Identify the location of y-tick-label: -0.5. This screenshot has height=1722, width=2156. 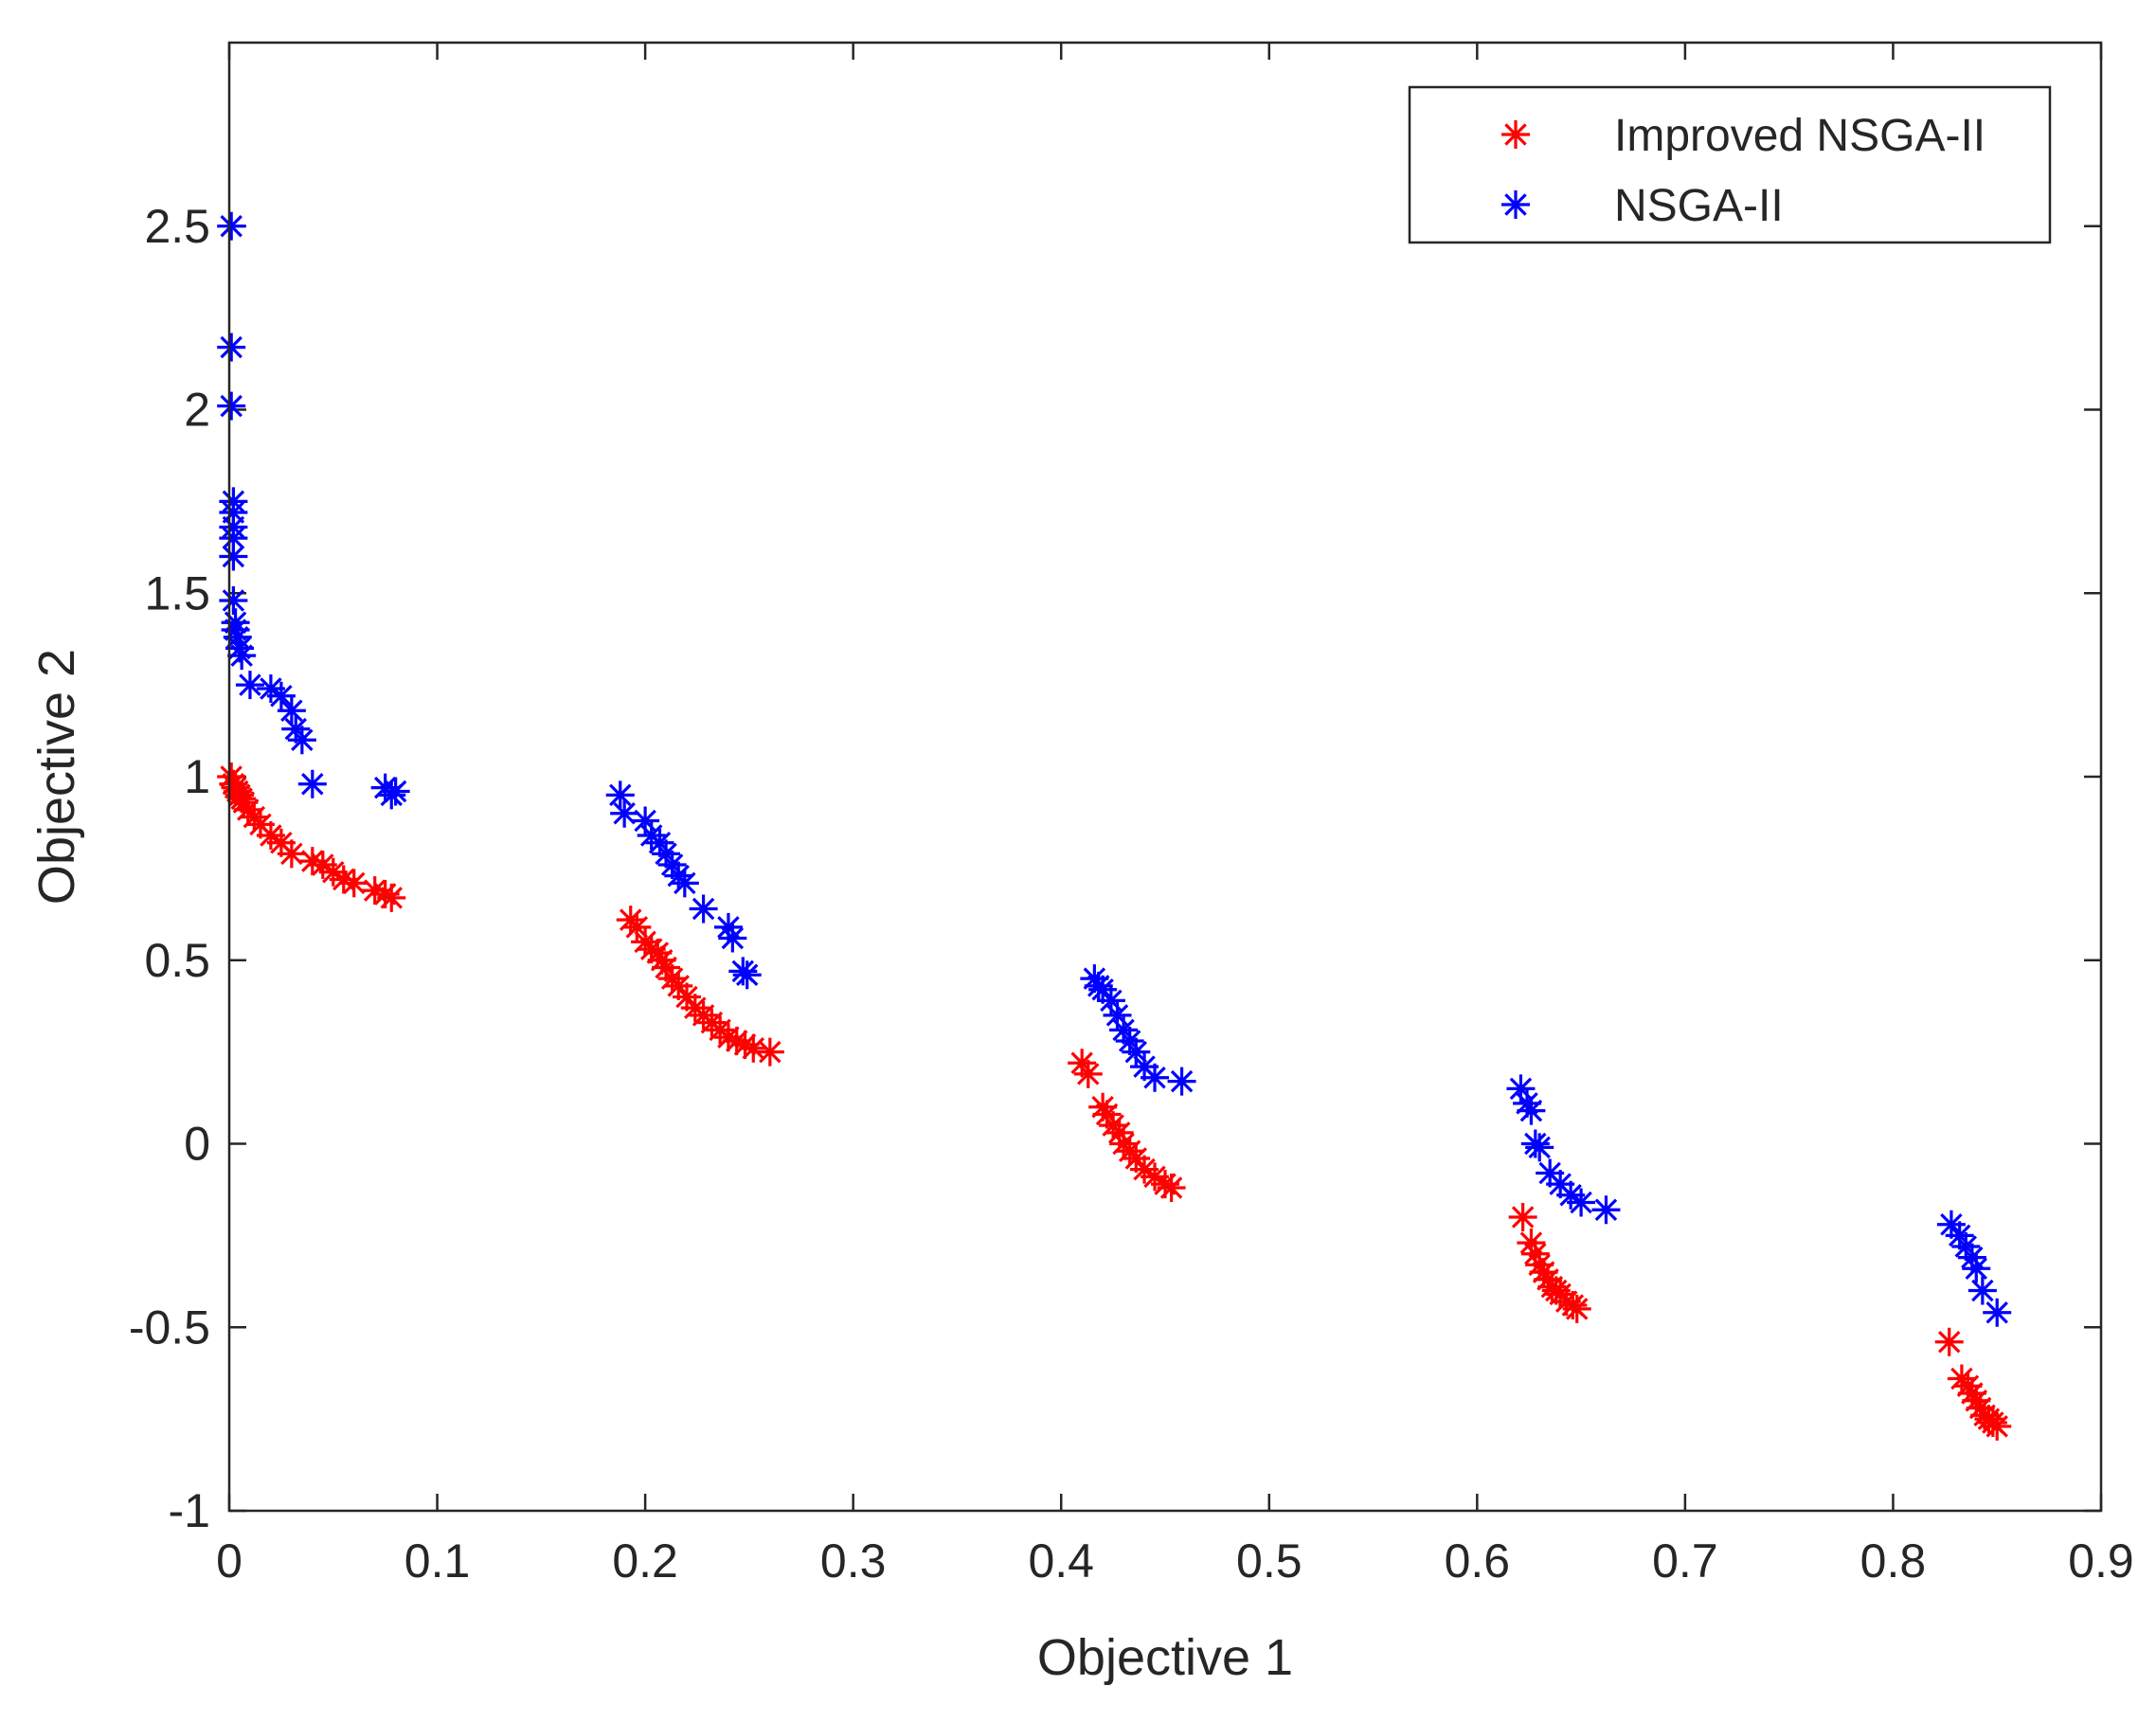
(170, 1327).